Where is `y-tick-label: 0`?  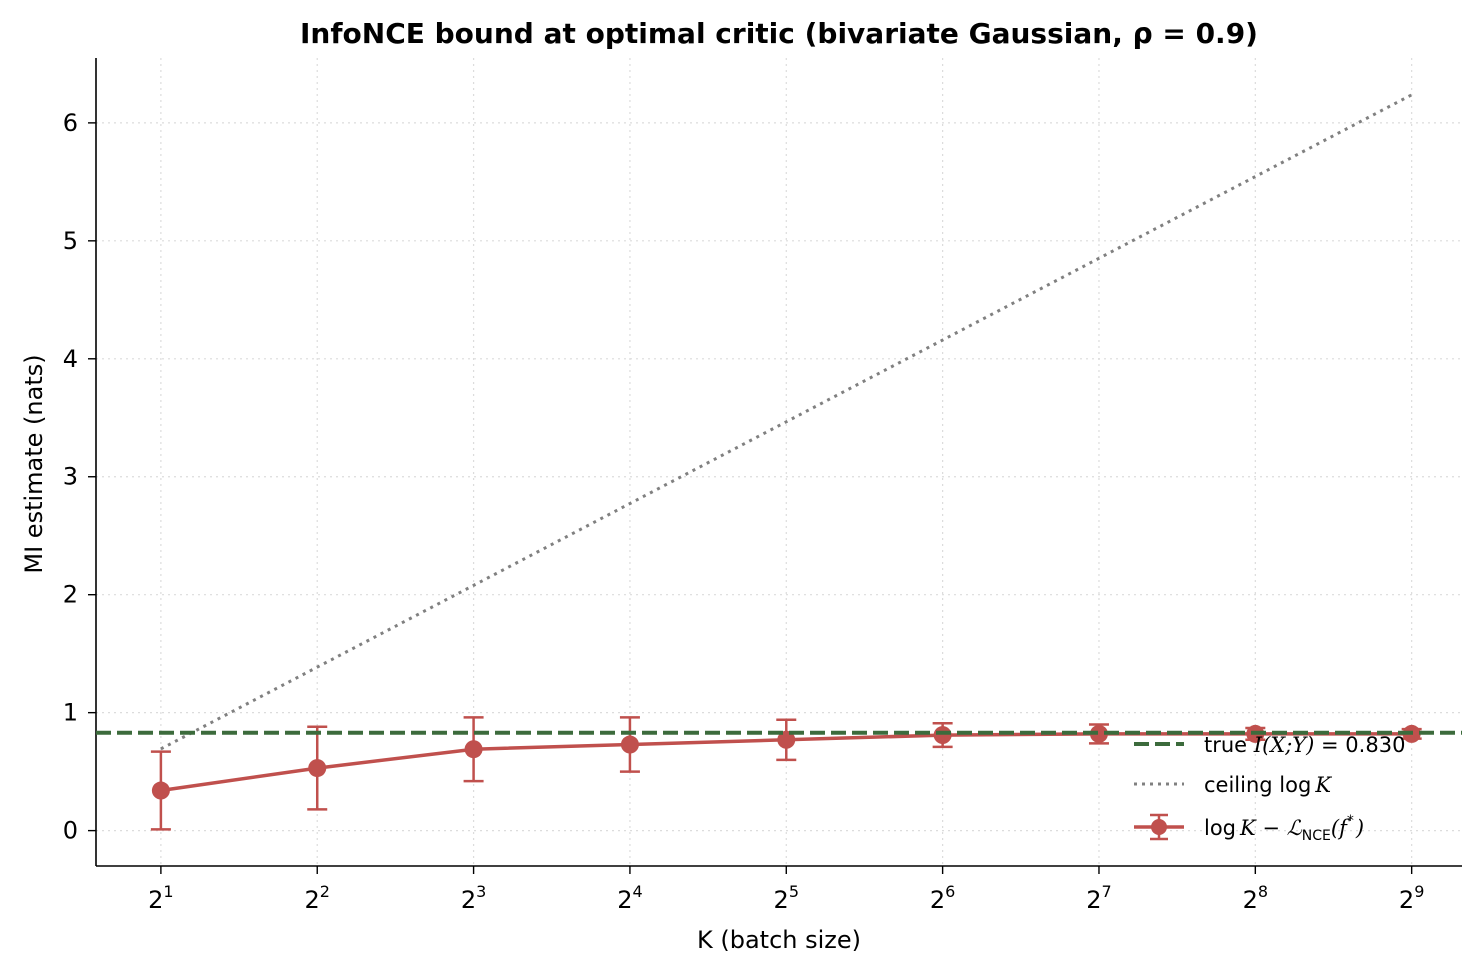 y-tick-label: 0 is located at coordinates (70, 831).